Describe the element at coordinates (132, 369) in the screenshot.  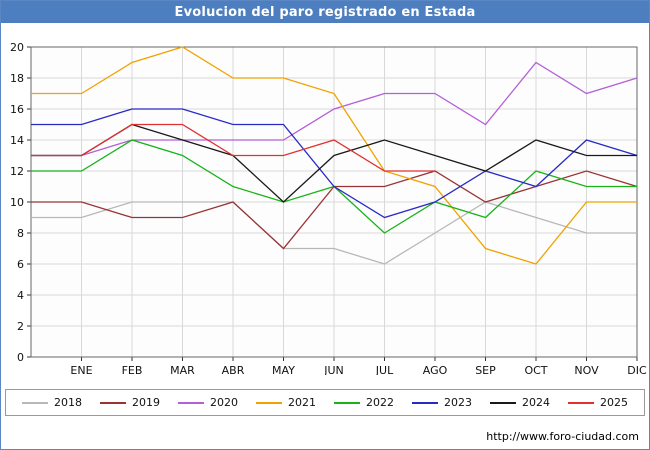
I see `x-tick-label: FEB` at that location.